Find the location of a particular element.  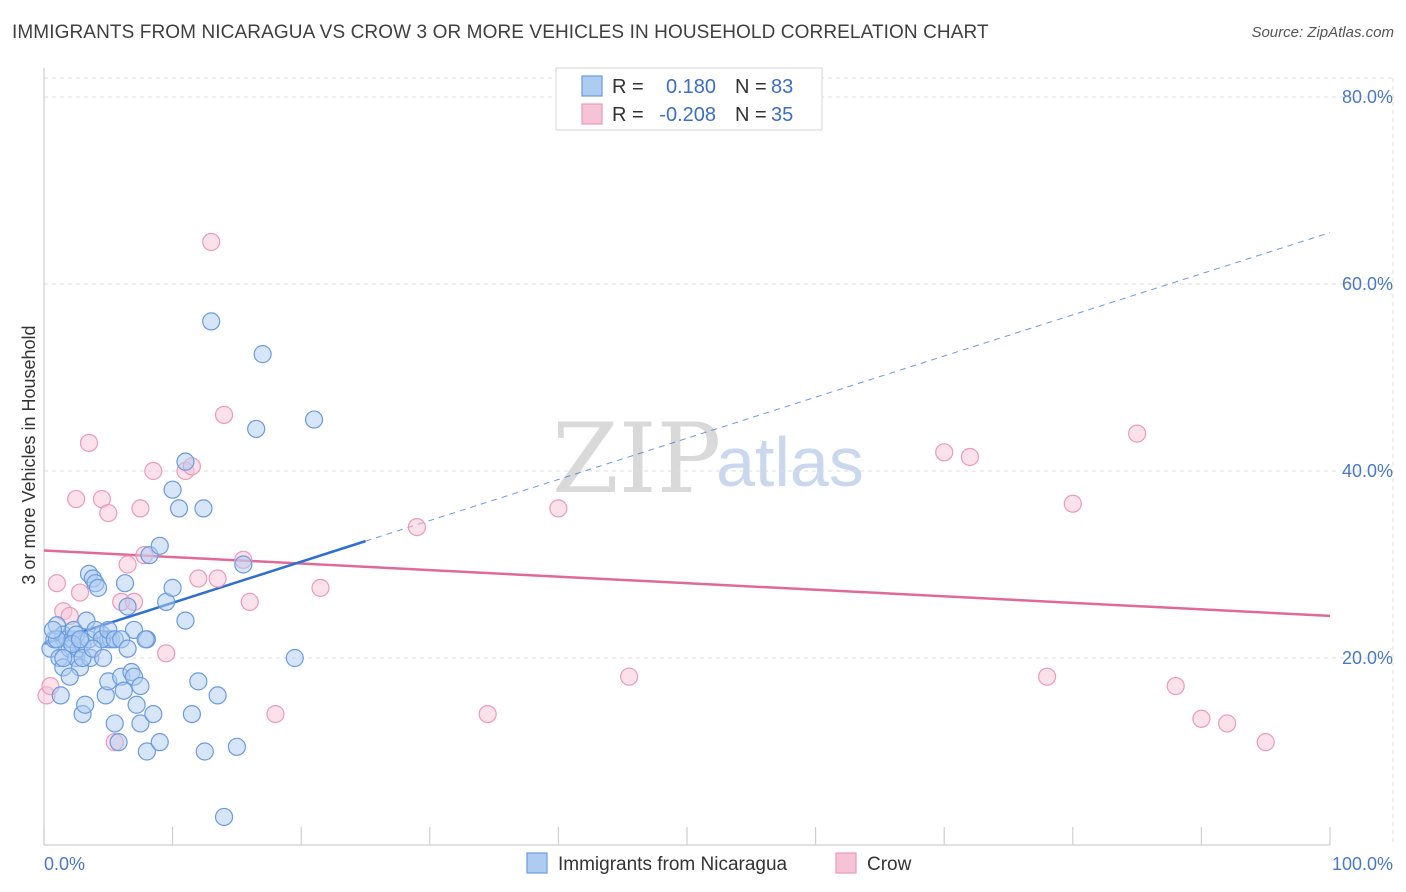

legend: R = 0.180 N = 83 R = -0.208 N = 35 is located at coordinates (689, 99).